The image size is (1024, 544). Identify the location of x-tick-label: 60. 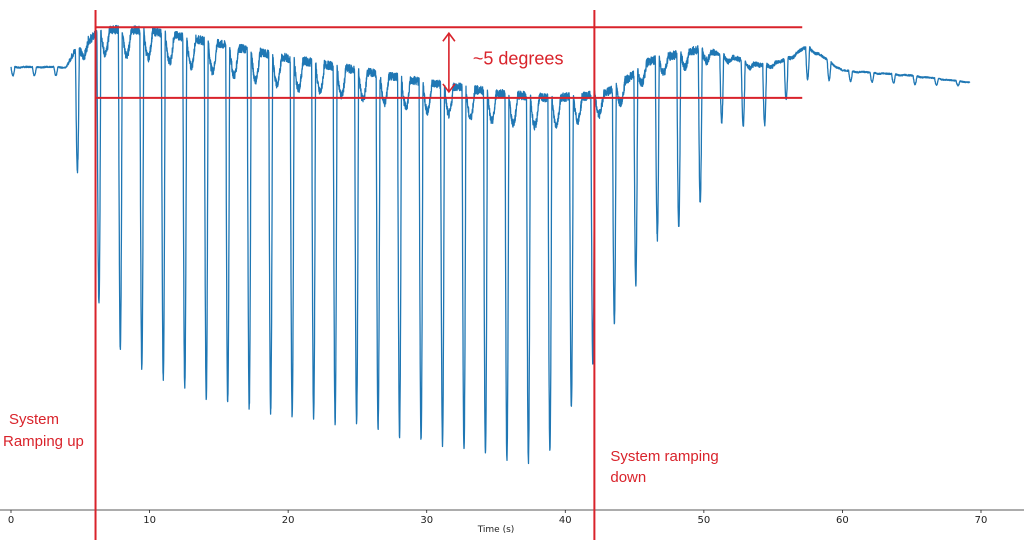
(842, 520).